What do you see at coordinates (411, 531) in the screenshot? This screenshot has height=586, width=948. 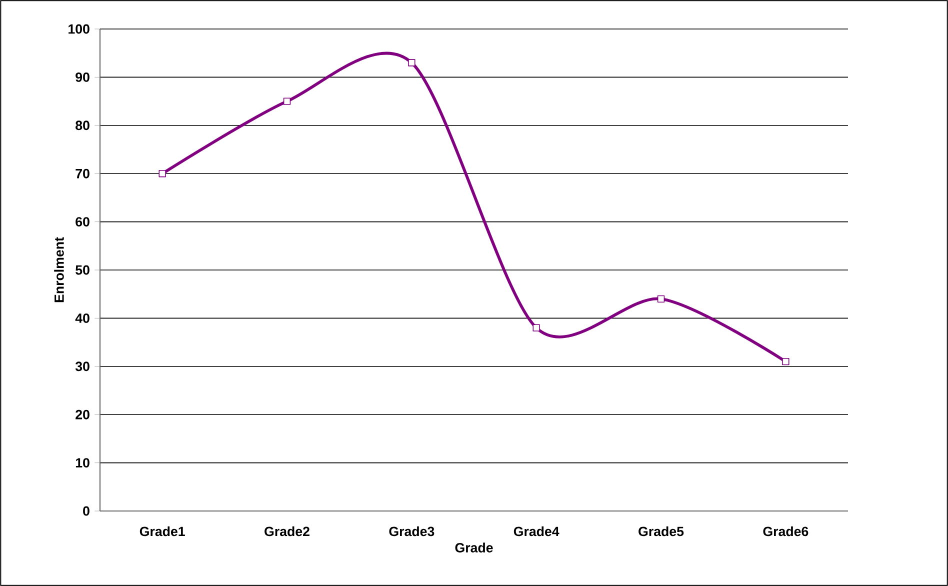 I see `x-tick-label: Grade3` at bounding box center [411, 531].